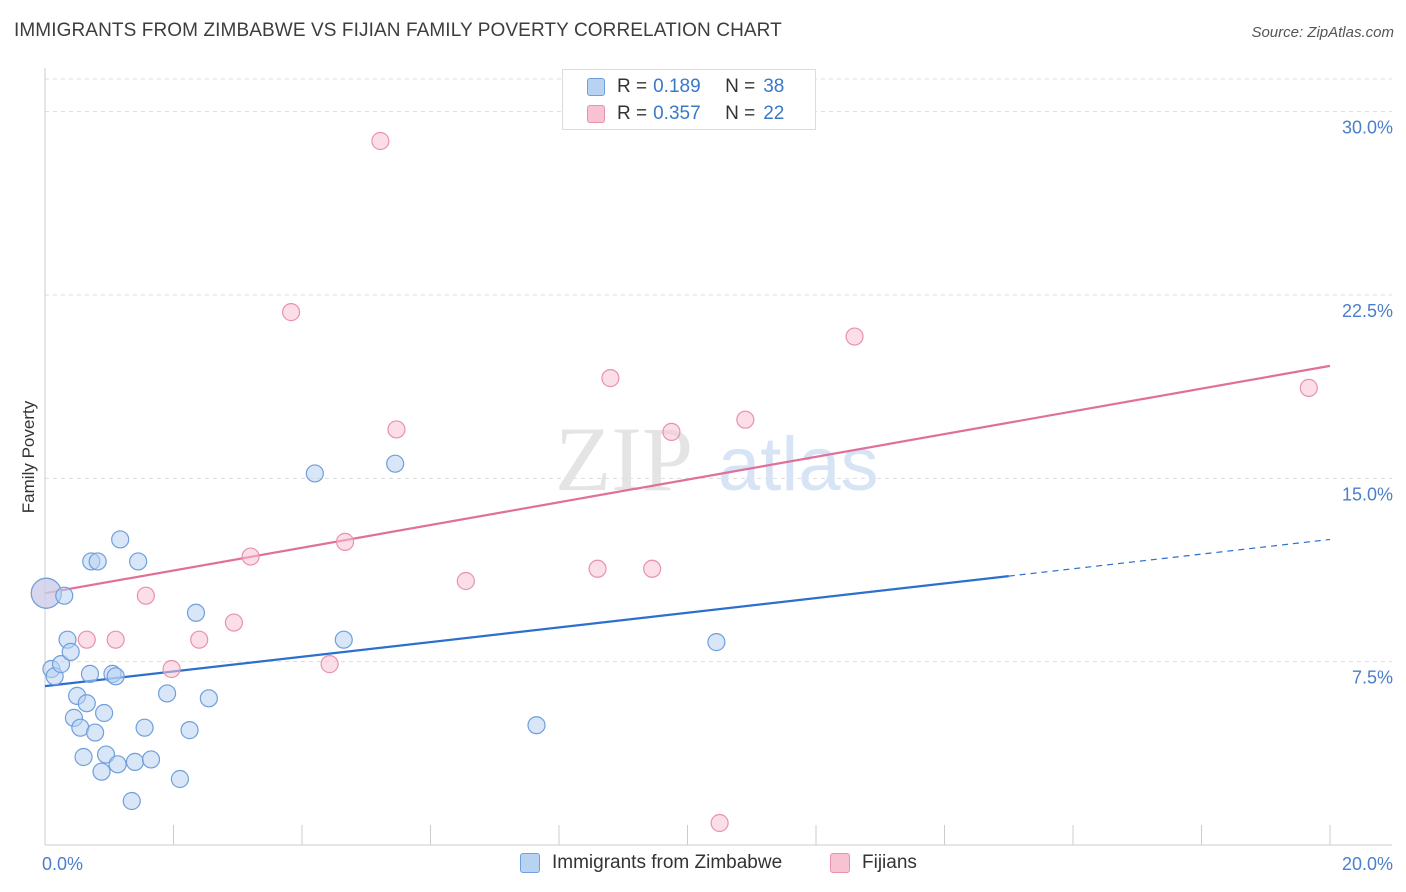 Image resolution: width=1406 pixels, height=892 pixels. What do you see at coordinates (677, 113) in the screenshot?
I see `legend-r-value: 0.357` at bounding box center [677, 113].